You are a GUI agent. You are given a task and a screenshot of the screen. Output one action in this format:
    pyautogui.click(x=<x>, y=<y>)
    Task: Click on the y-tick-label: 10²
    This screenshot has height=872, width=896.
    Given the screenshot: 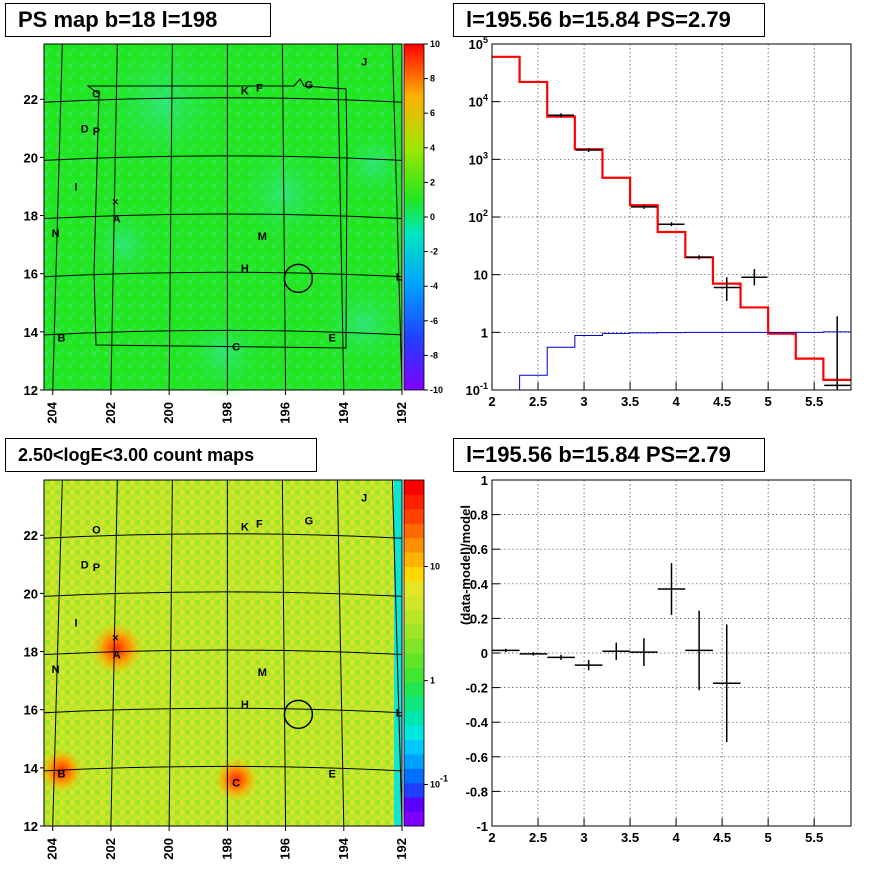 What is the action you would take?
    pyautogui.click(x=478, y=216)
    